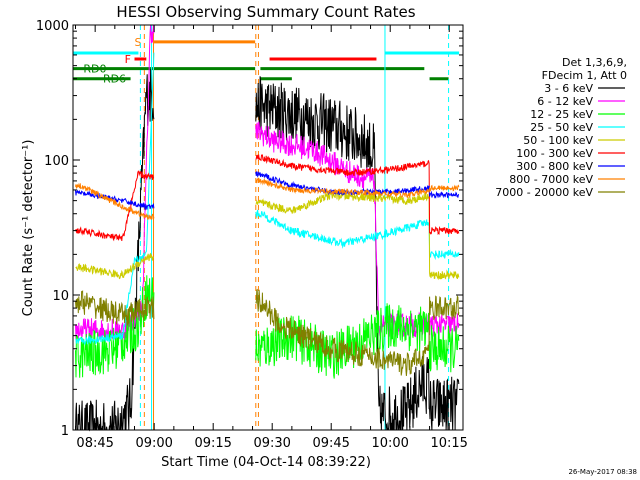  What do you see at coordinates (551, 179) in the screenshot?
I see `legend-label-7: 800 - 7000 keV` at bounding box center [551, 179].